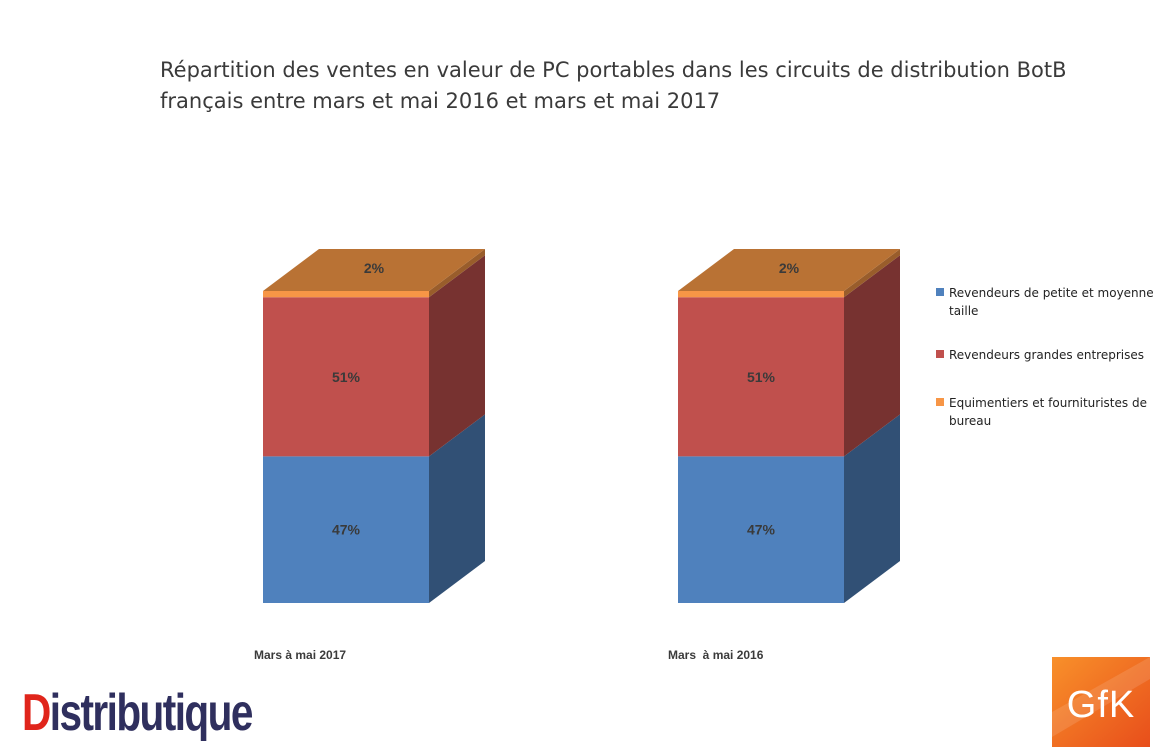 The height and width of the screenshot is (752, 1160). Describe the element at coordinates (300, 655) in the screenshot. I see `category-label-0: Mars à mai 2017` at that location.